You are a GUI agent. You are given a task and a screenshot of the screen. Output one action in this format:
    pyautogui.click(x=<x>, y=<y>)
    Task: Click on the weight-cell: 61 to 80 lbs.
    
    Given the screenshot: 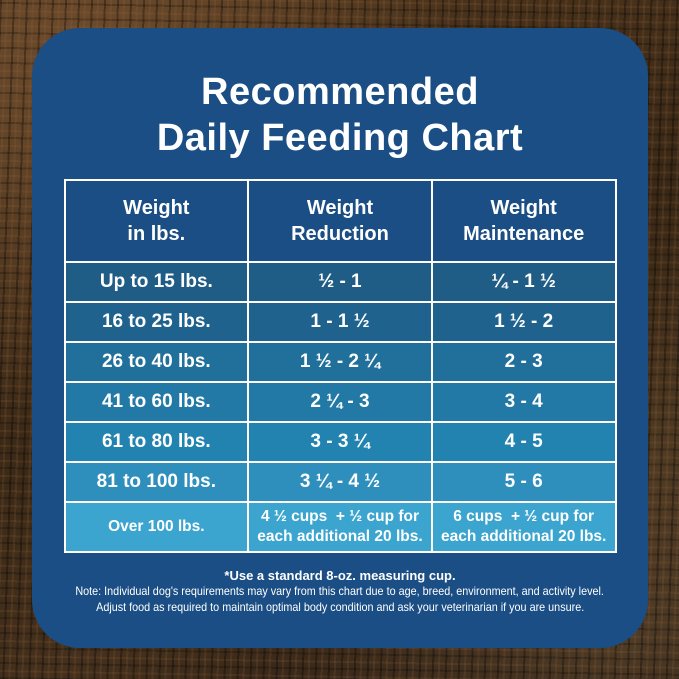 What is the action you would take?
    pyautogui.click(x=156, y=442)
    